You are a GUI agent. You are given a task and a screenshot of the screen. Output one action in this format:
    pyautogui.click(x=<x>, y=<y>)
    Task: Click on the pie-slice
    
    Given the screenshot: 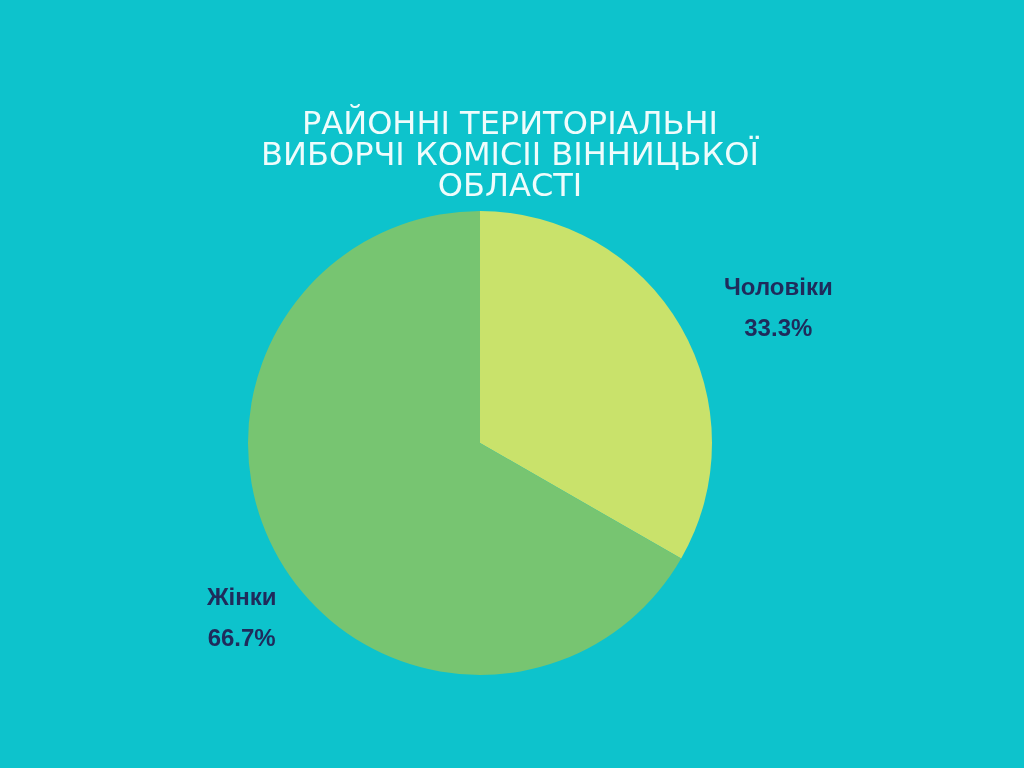 What is the action you would take?
    pyautogui.click(x=596, y=385)
    